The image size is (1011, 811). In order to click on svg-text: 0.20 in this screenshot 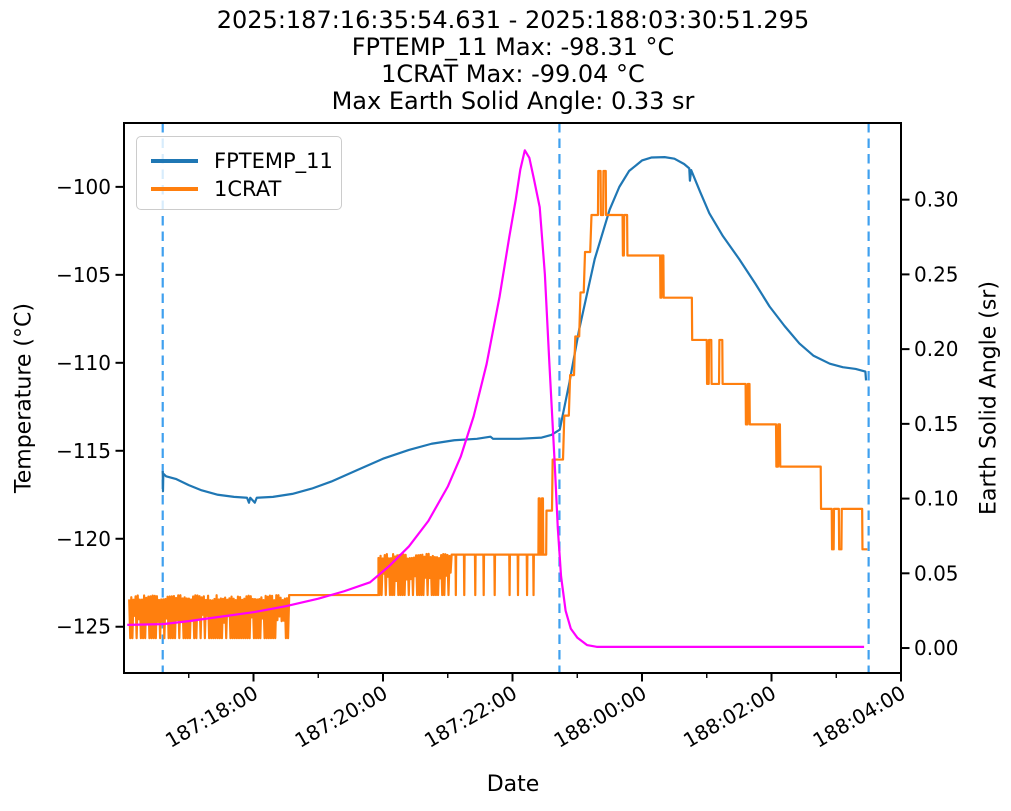, I will do `click(936, 349)`.